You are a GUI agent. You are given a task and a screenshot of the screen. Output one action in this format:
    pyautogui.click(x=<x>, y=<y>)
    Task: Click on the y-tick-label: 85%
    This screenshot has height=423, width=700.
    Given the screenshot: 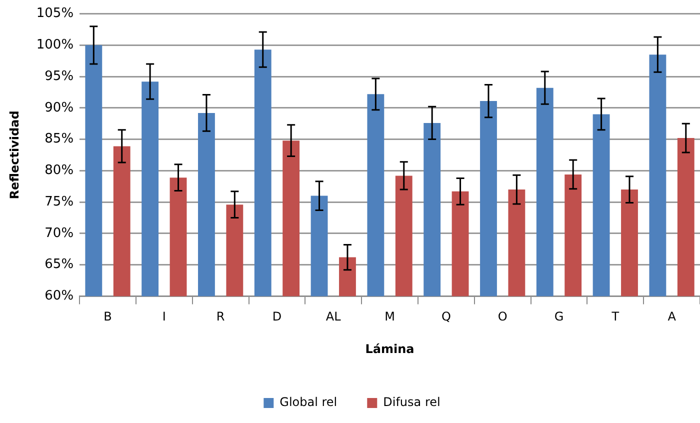 What is the action you would take?
    pyautogui.click(x=59, y=139)
    